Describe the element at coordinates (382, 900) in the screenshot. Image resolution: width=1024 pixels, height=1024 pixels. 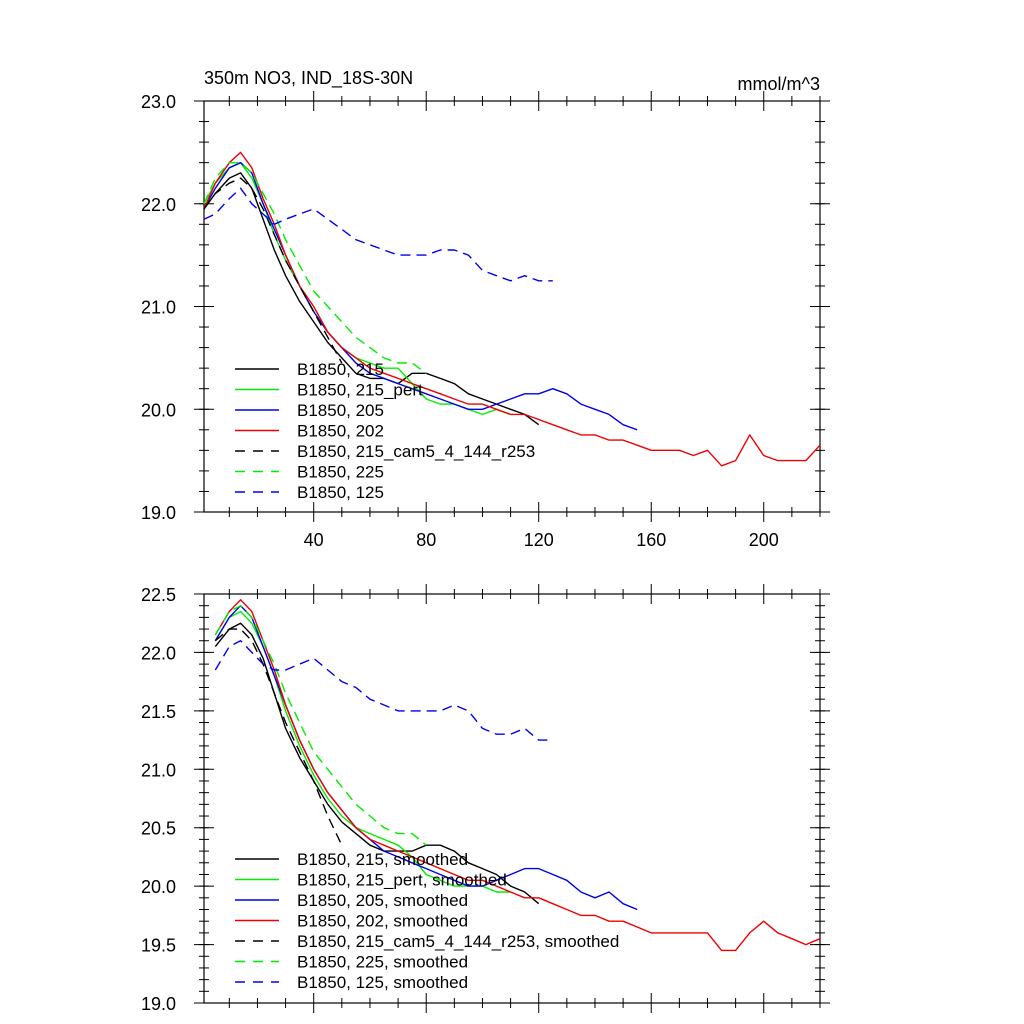
I see `legend-label-2: B1850, 205, smoothed` at that location.